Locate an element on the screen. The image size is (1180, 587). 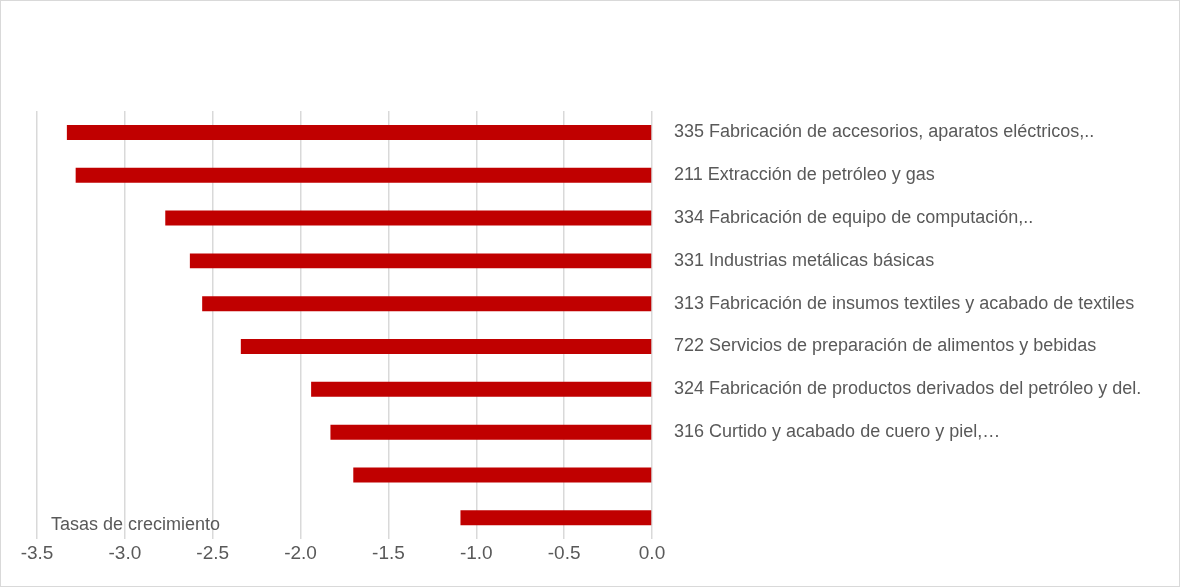
x-tick-label: 0.0 is located at coordinates (652, 552).